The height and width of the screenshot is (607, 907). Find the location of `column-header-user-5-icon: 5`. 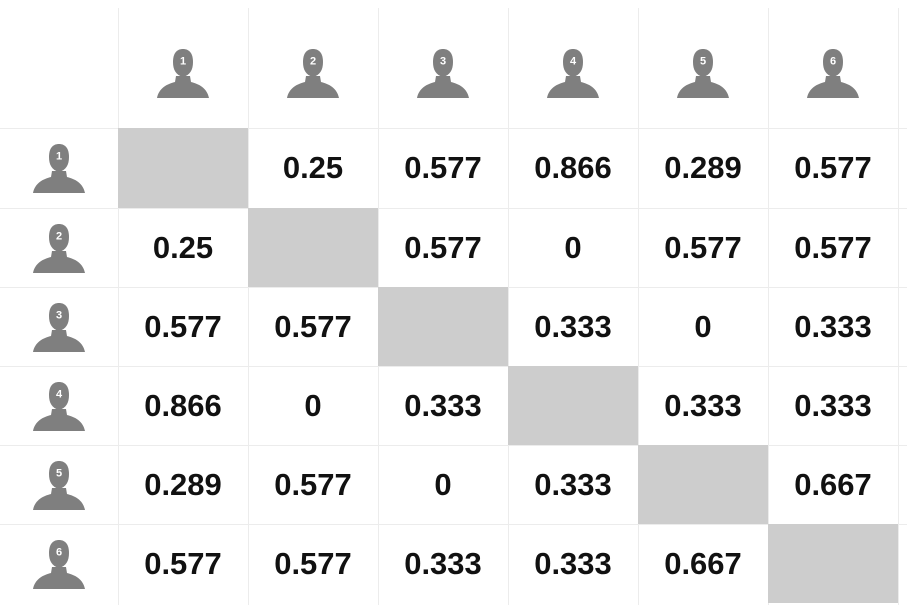

column-header-user-5-icon: 5 is located at coordinates (703, 73).